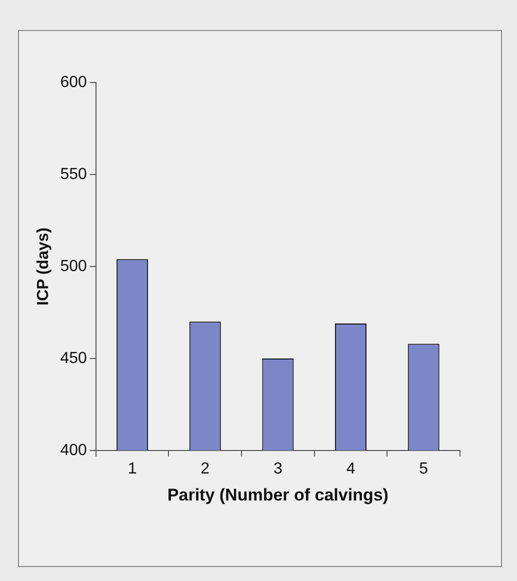 The height and width of the screenshot is (581, 517). I want to click on x-tick-label: 2, so click(205, 469).